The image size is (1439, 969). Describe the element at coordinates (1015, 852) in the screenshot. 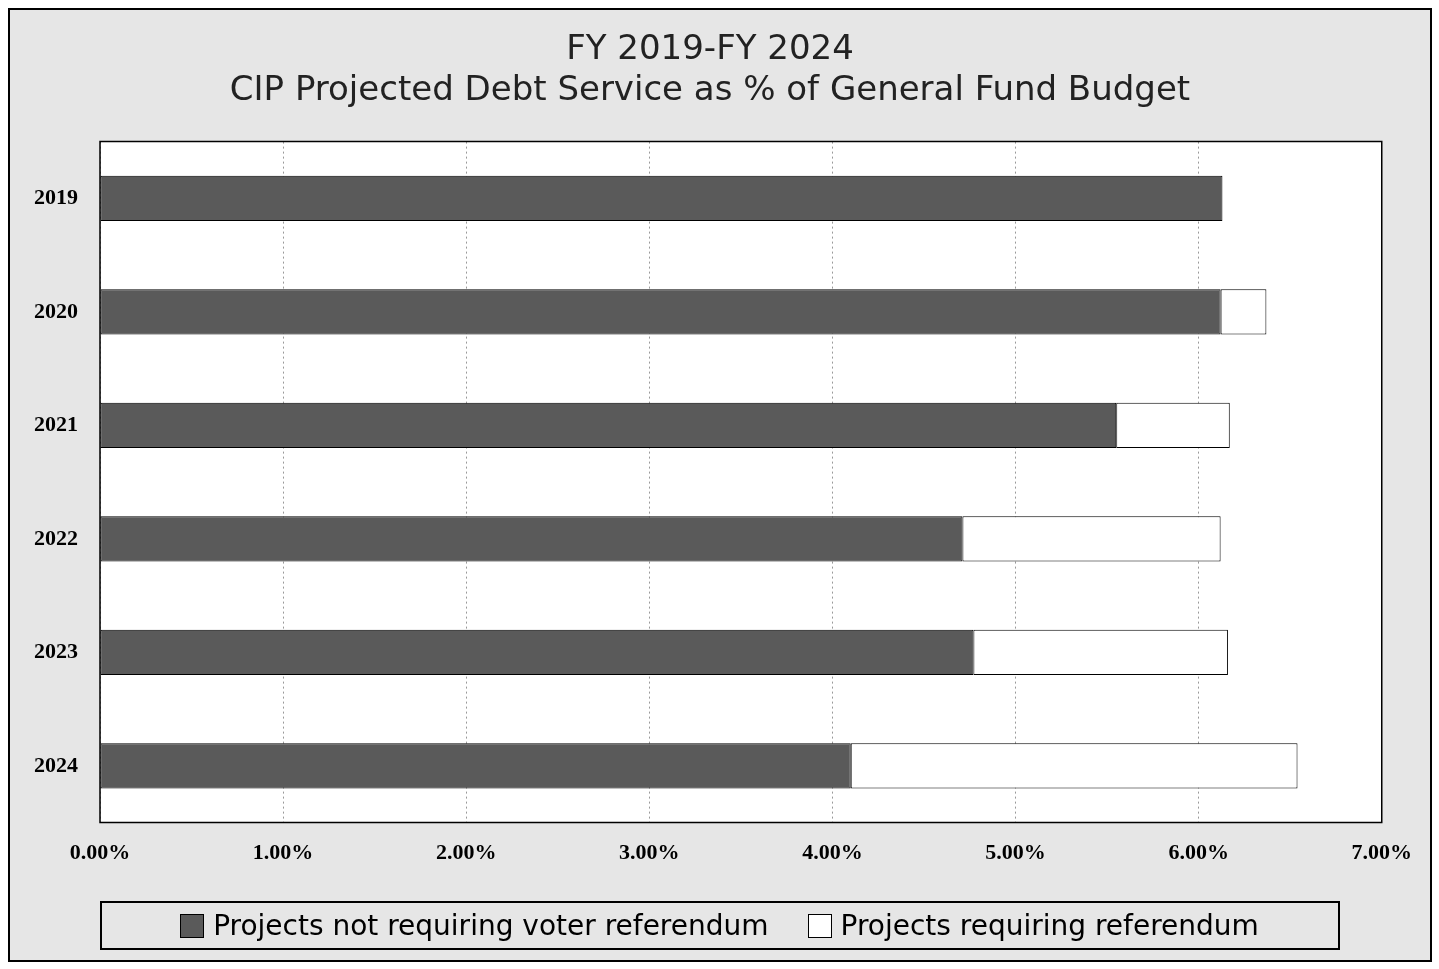

I see `x-tick-label: 5.00%` at that location.